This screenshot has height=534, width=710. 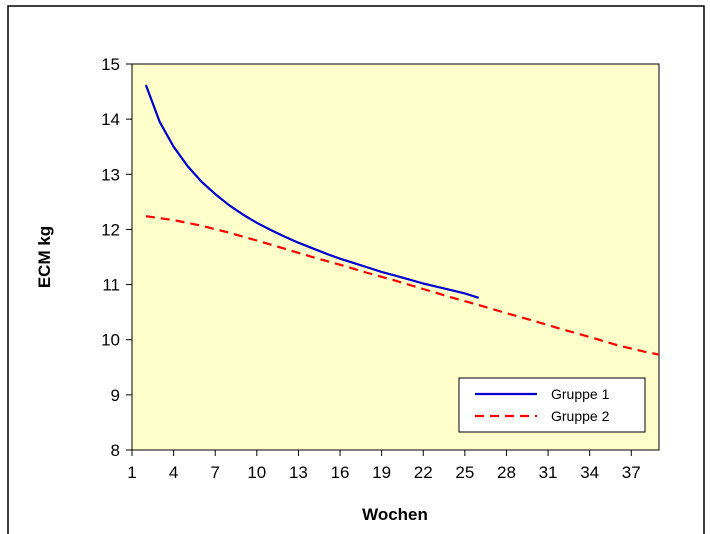 I want to click on x-tick-label: 37, so click(x=631, y=472).